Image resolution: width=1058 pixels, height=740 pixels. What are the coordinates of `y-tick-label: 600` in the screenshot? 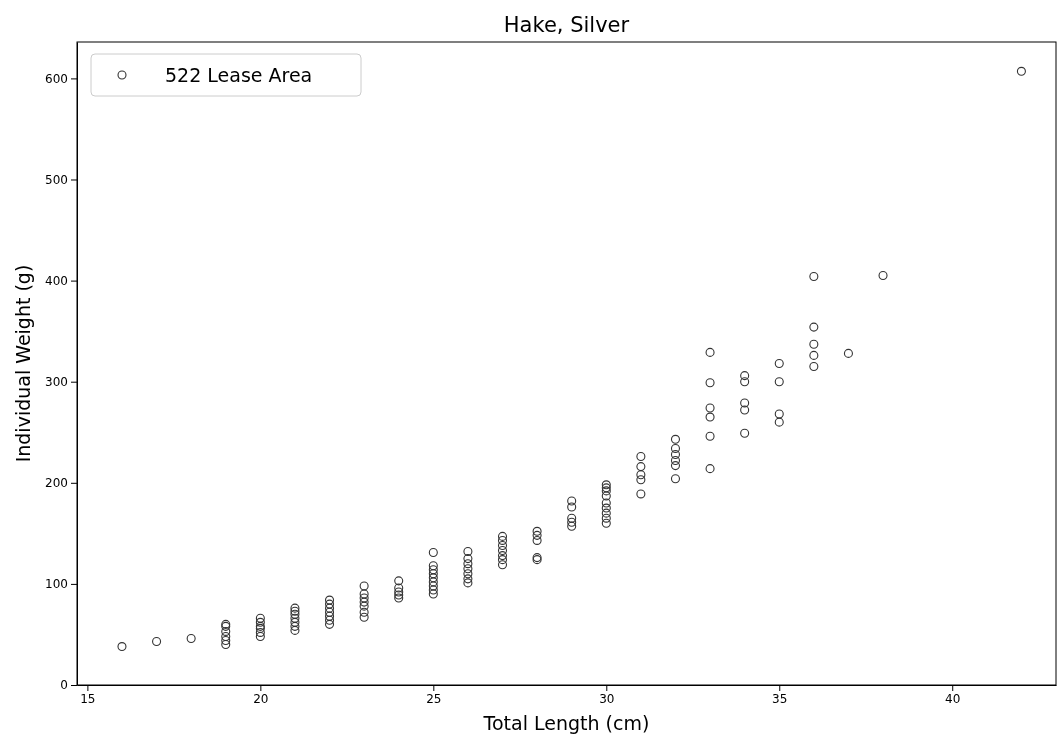 It's located at (56, 78).